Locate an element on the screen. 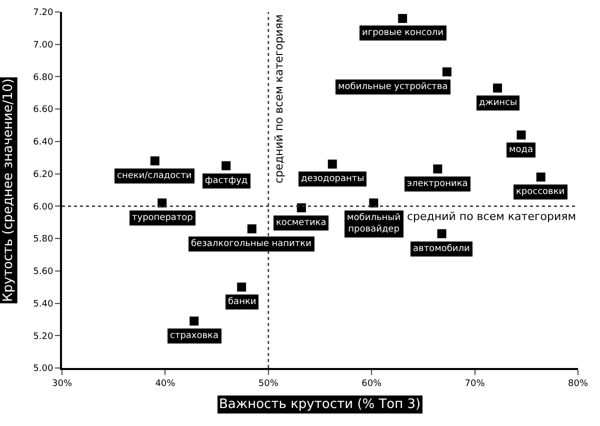  y-tick-label: 5.20 is located at coordinates (43, 337).